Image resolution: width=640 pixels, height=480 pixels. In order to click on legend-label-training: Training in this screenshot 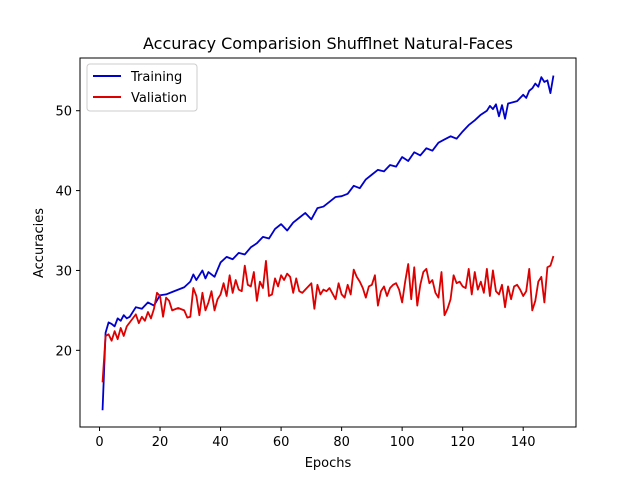, I will do `click(156, 77)`.